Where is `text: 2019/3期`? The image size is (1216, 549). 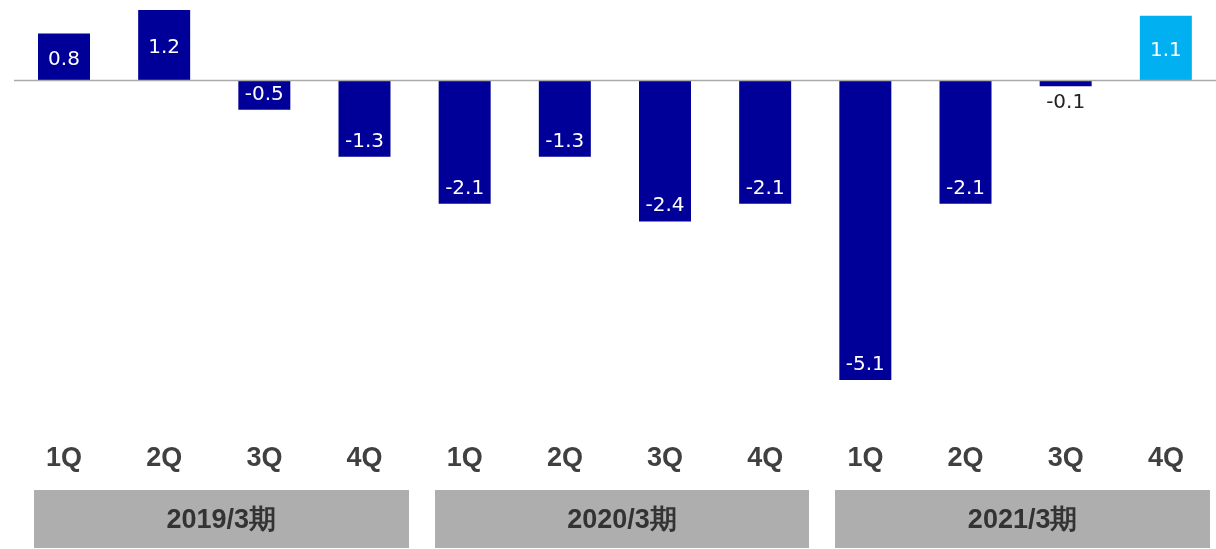
text: 2019/3期 is located at coordinates (221, 519).